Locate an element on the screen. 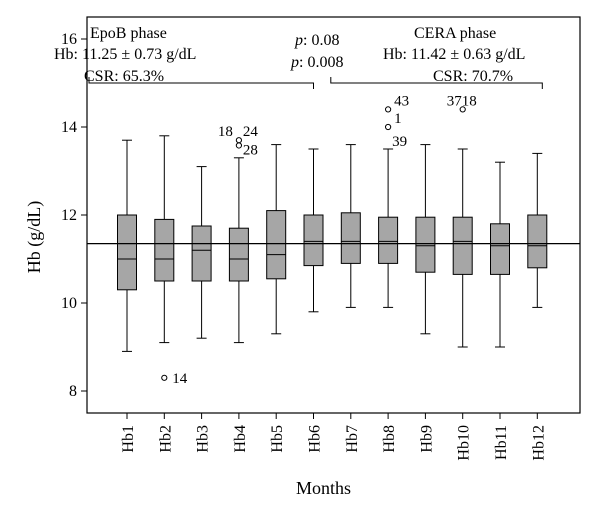 The width and height of the screenshot is (600, 516). cera-hb: Hb: 11.42 ± 0.63 g/dL is located at coordinates (454, 54).